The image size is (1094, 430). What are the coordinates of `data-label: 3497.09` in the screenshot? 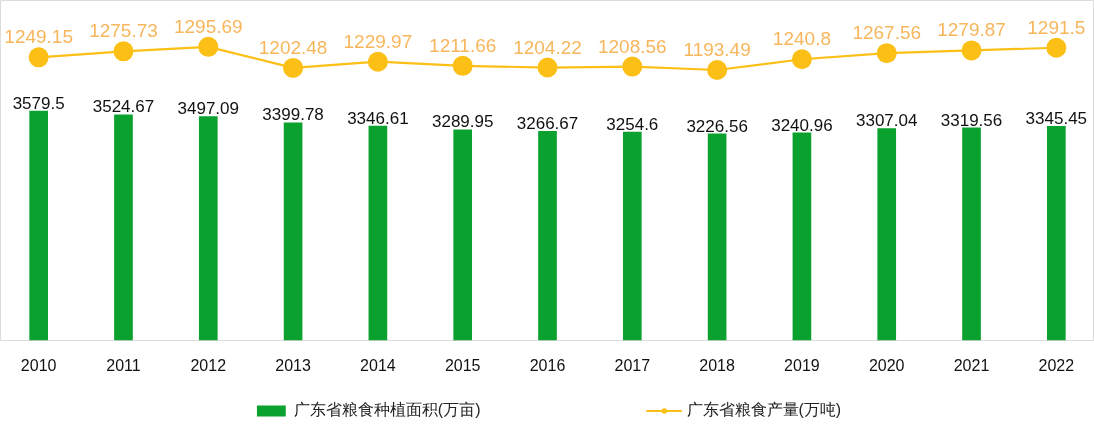 It's located at (208, 109).